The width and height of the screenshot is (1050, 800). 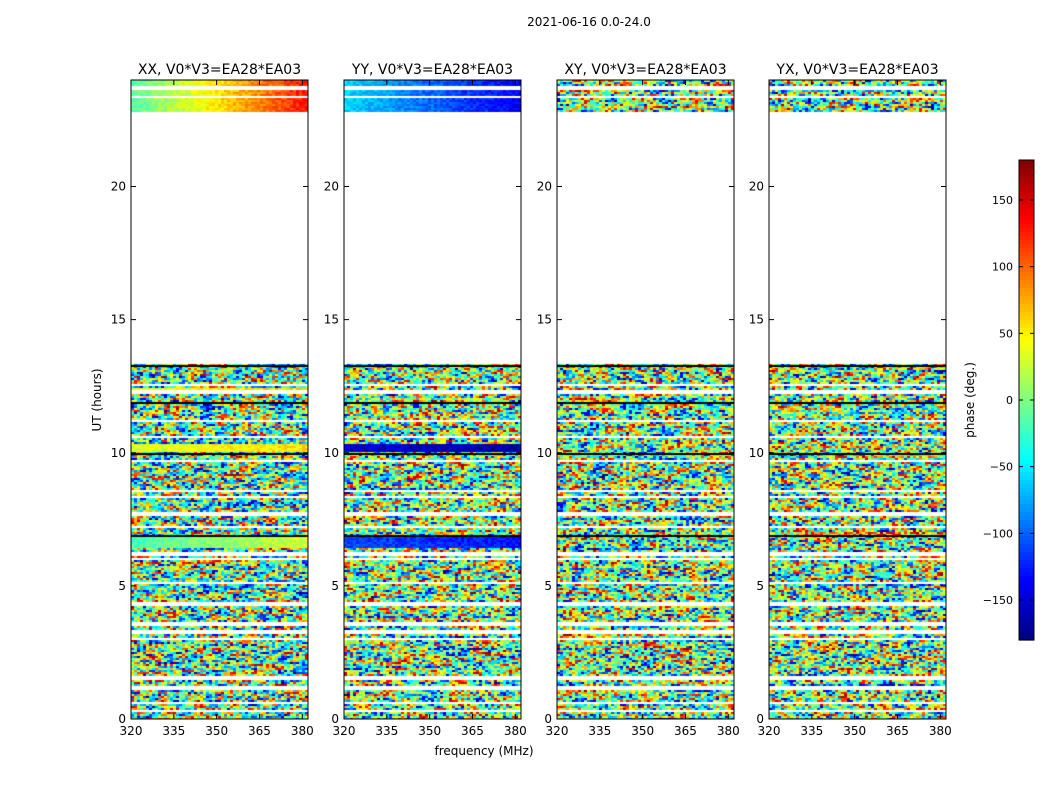 I want to click on colorbar-tick-label: −150, so click(x=998, y=600).